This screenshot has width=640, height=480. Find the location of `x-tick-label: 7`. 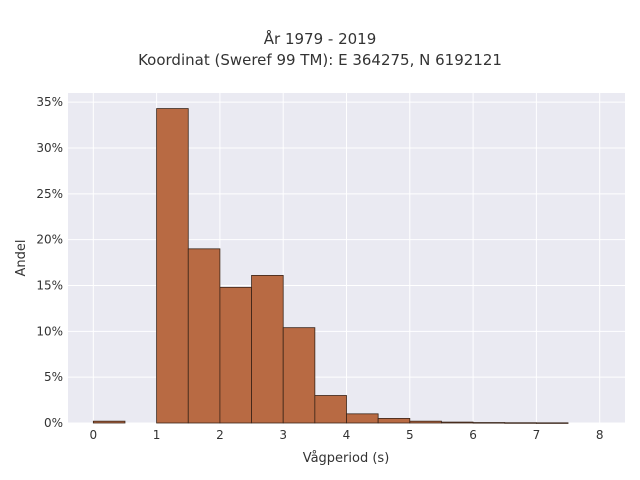

x-tick-label: 7 is located at coordinates (537, 435).